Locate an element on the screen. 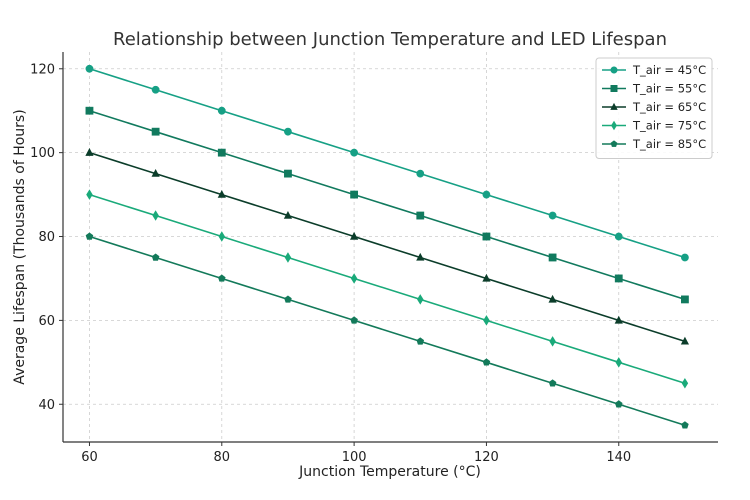 This screenshot has height=500, width=750. x-tick-label: 80 is located at coordinates (222, 457).